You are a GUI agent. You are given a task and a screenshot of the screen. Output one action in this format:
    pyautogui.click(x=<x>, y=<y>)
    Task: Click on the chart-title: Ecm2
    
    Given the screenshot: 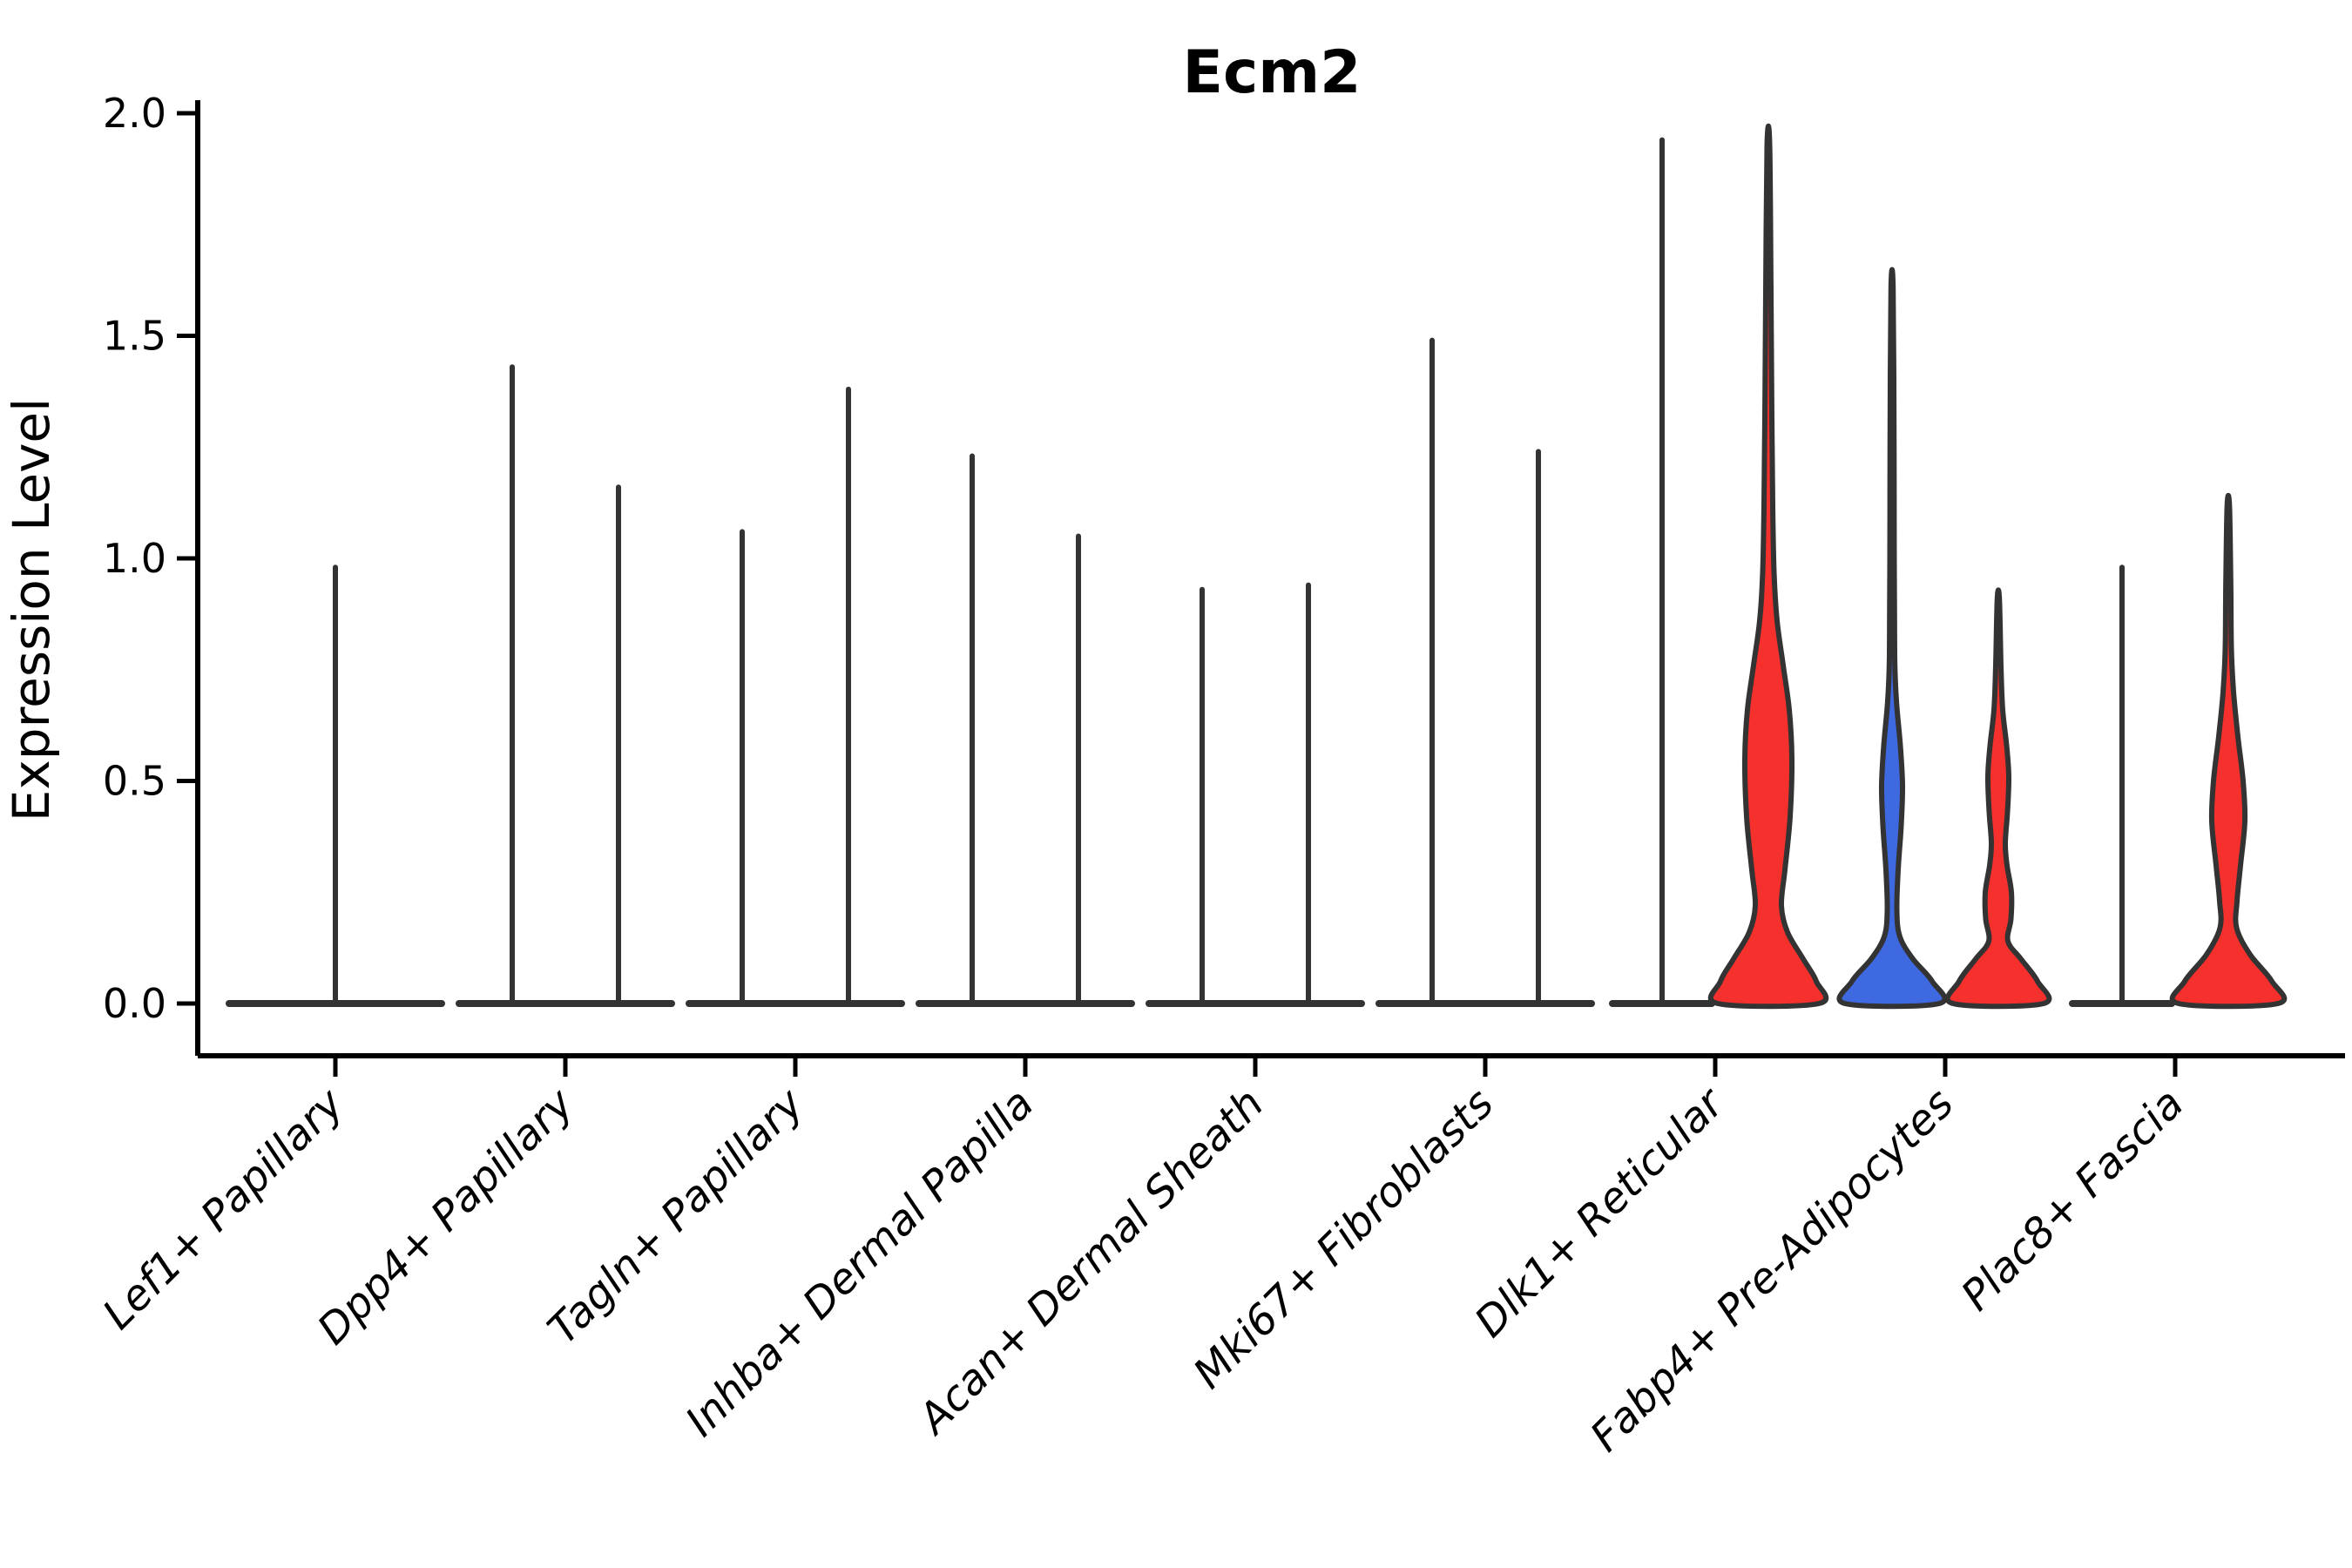 What is the action you would take?
    pyautogui.click(x=1272, y=72)
    